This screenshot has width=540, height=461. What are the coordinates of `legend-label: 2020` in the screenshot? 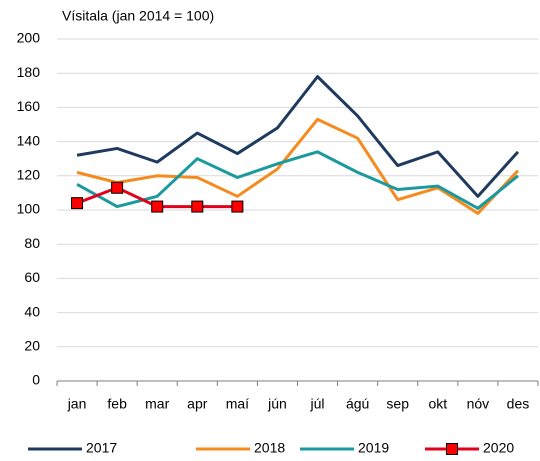 It's located at (498, 448).